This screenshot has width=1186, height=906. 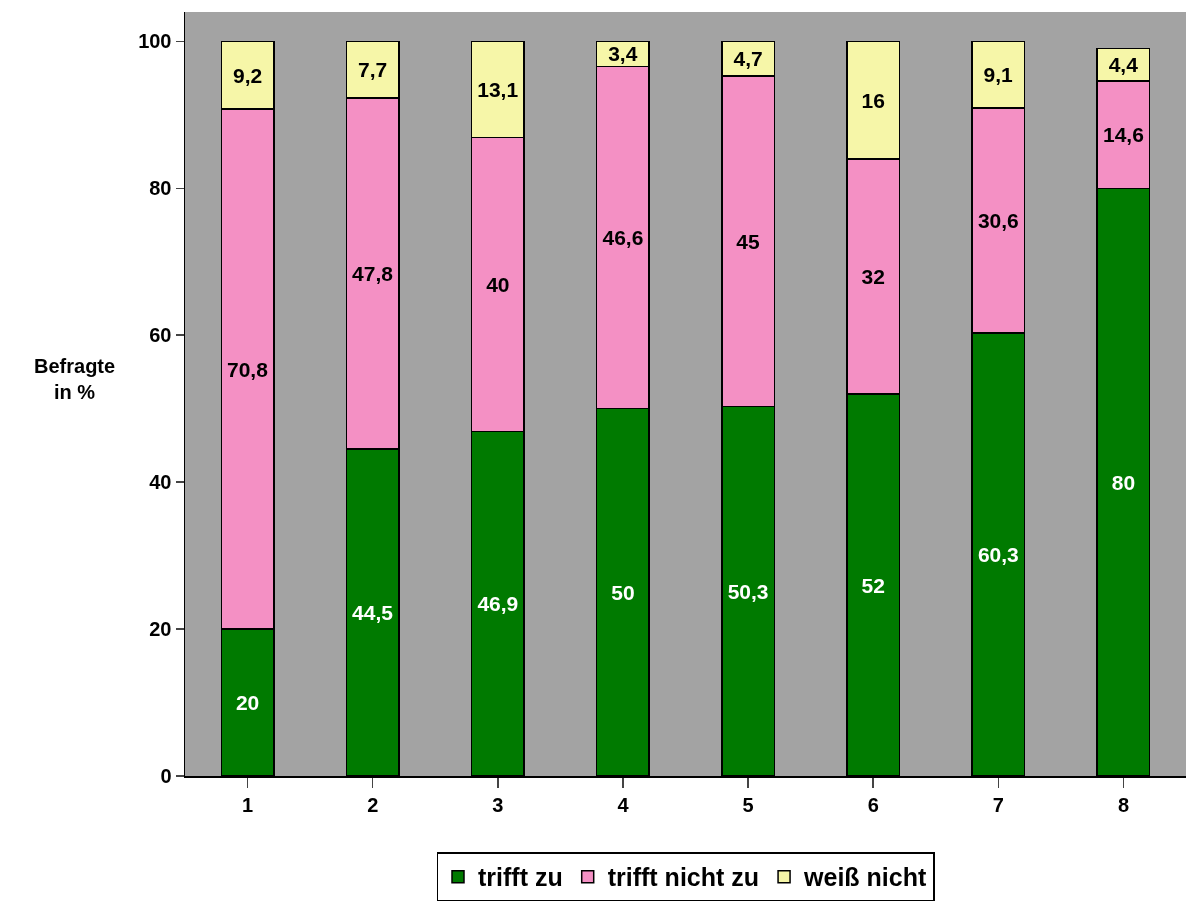 What do you see at coordinates (155, 41) in the screenshot?
I see `y-tick-label: 100` at bounding box center [155, 41].